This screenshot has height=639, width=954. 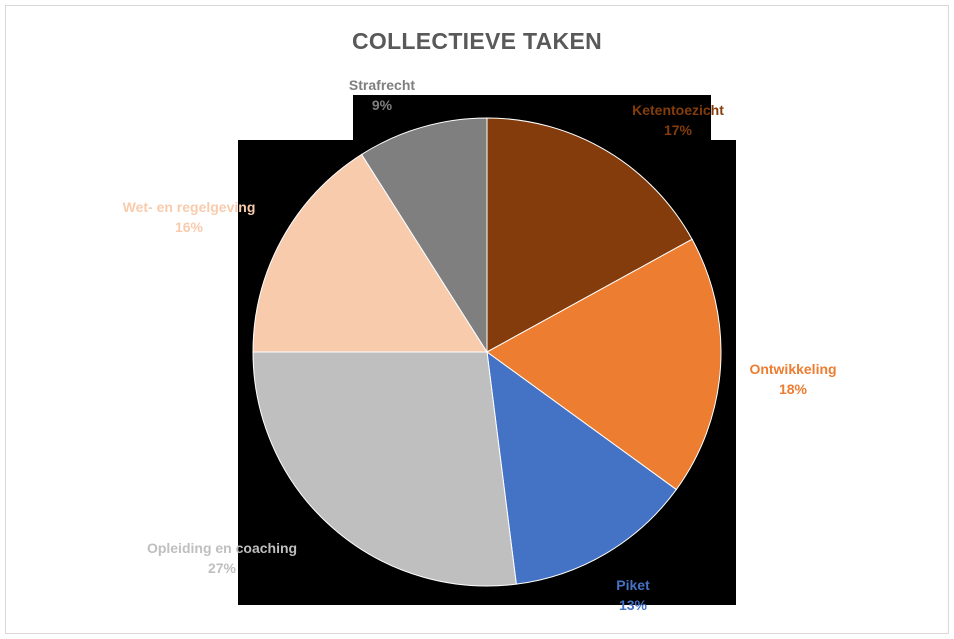 I want to click on slice-label: Strafrecht, so click(x=382, y=85).